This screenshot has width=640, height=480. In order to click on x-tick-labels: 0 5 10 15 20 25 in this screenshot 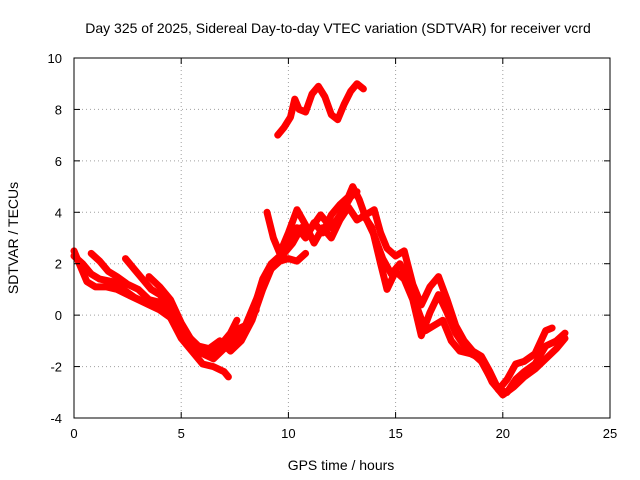, I will do `click(343, 433)`.